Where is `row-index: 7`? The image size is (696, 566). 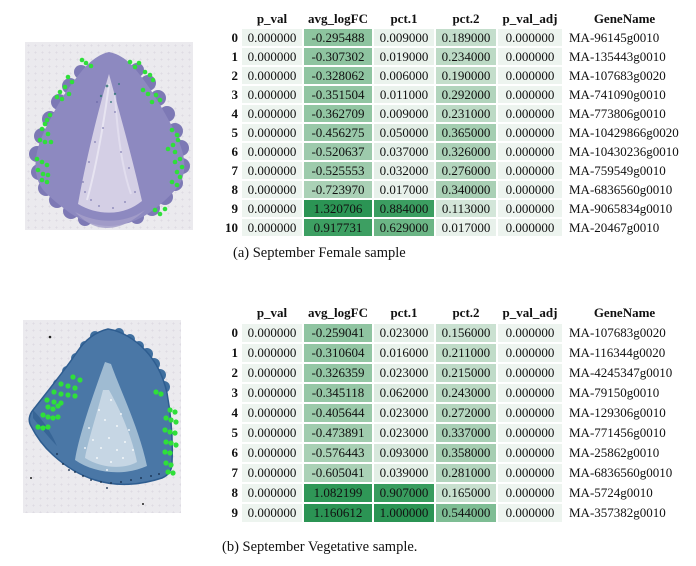
row-index: 7 is located at coordinates (235, 170).